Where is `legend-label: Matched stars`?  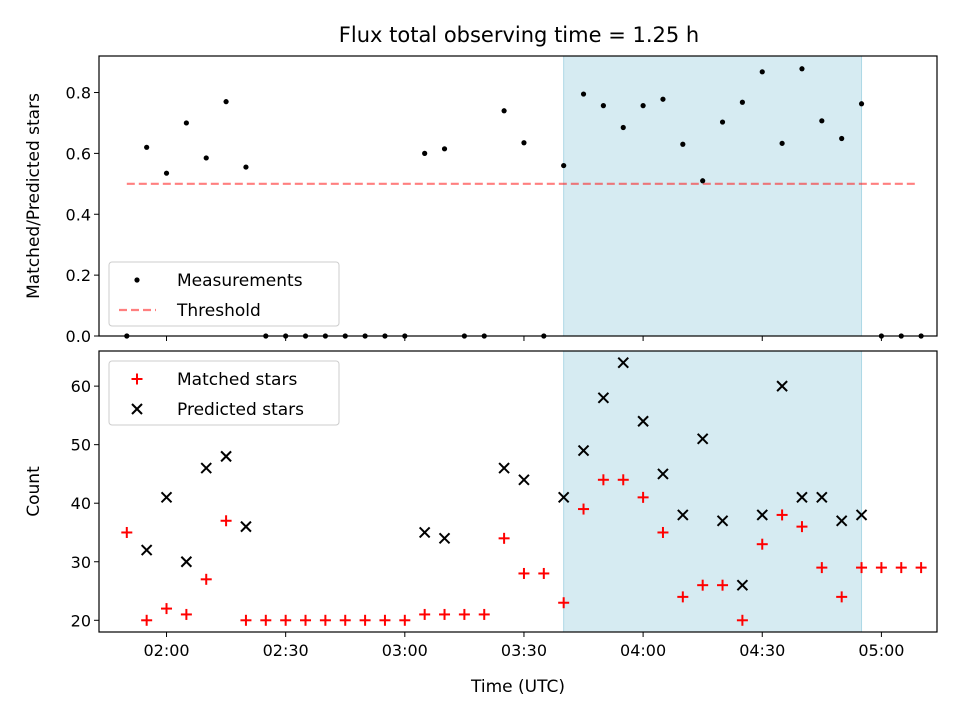
legend-label: Matched stars is located at coordinates (237, 380).